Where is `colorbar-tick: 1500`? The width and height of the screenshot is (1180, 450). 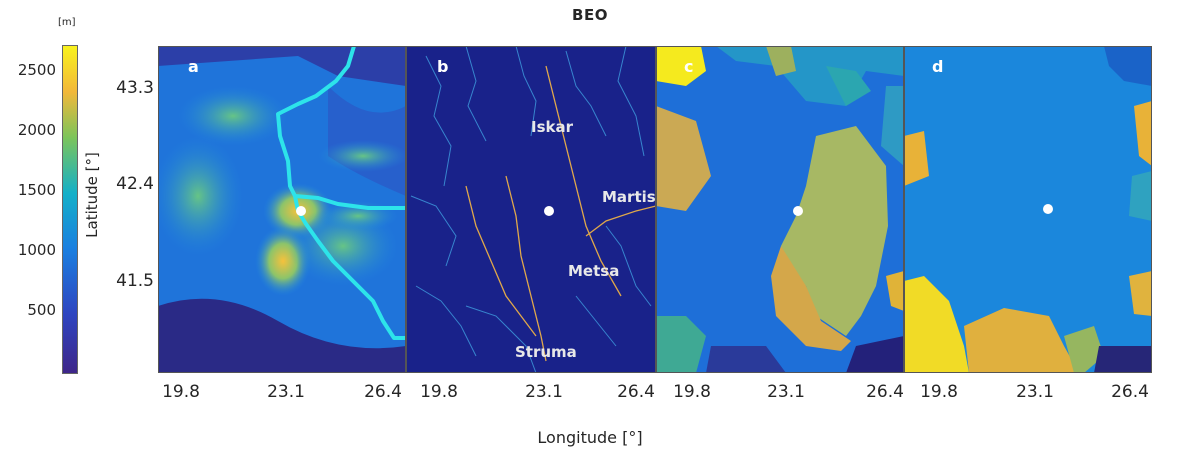
colorbar-tick: 1500 is located at coordinates (36, 190).